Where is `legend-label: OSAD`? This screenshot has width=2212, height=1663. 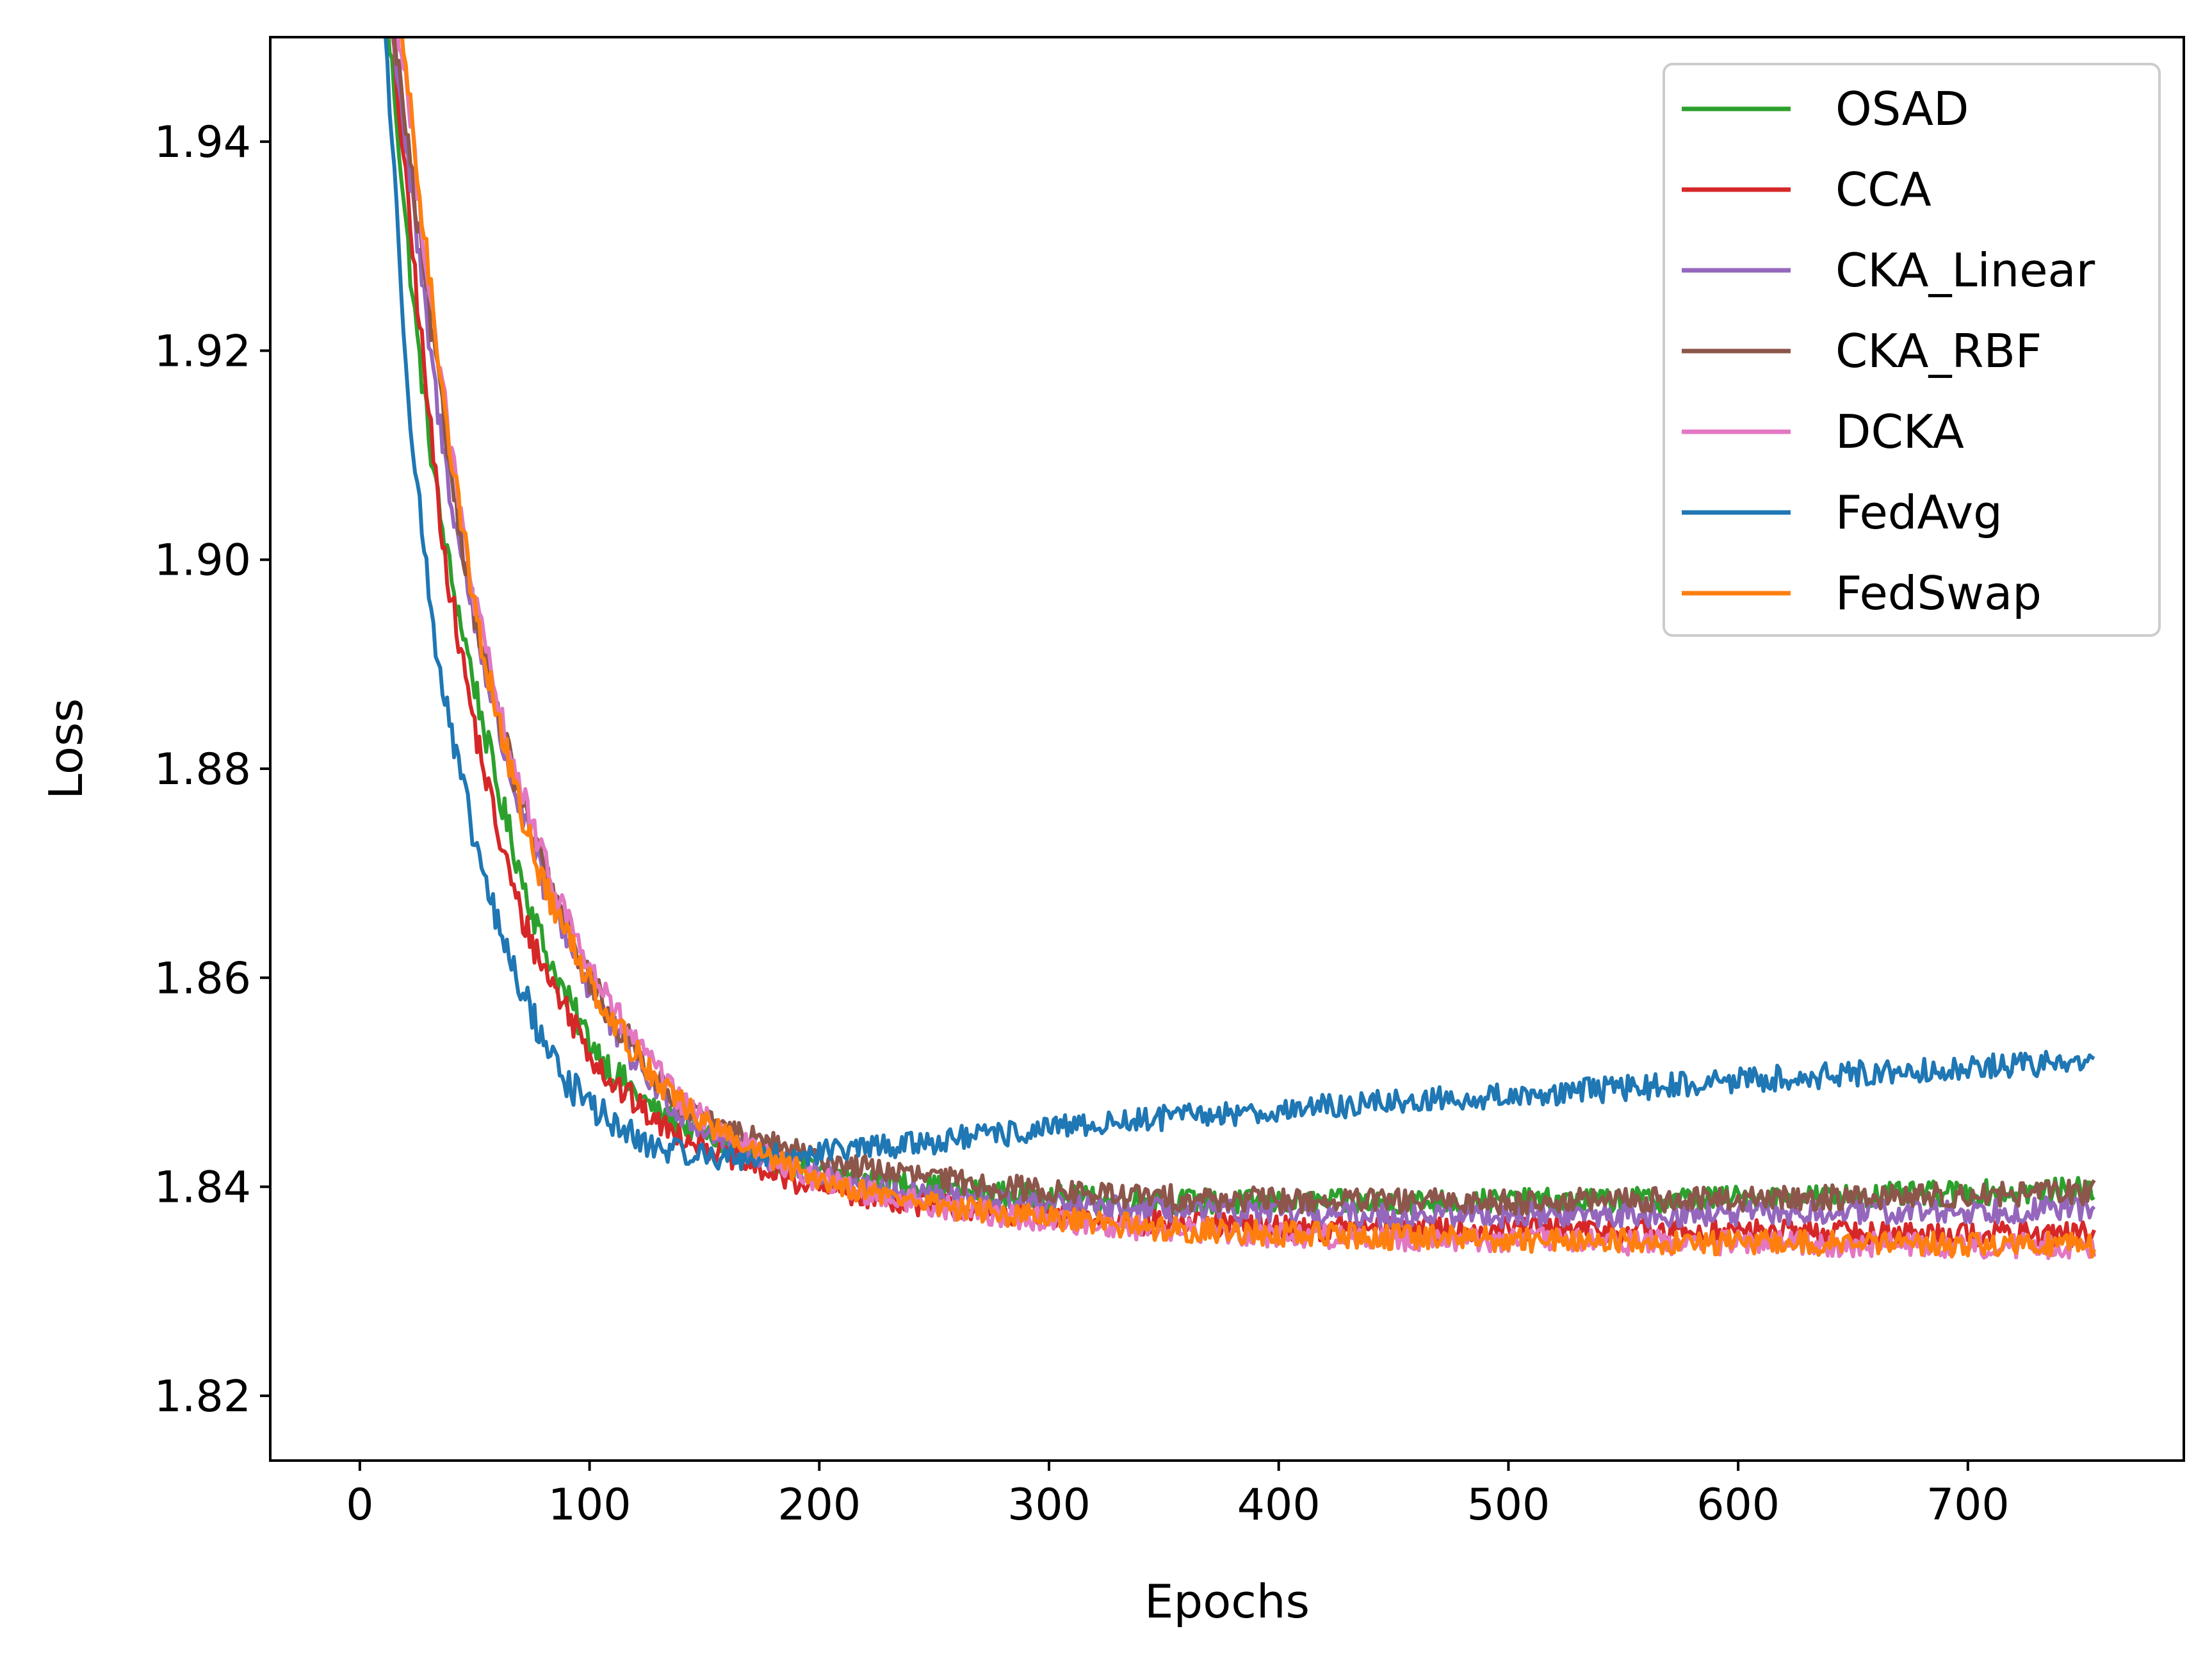
legend-label: OSAD is located at coordinates (1902, 109).